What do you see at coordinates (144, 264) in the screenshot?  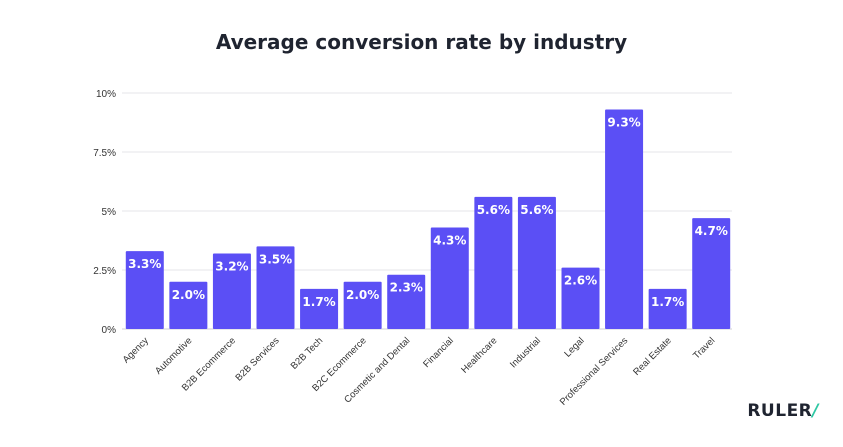 I see `bar-value-label: 3.3%` at bounding box center [144, 264].